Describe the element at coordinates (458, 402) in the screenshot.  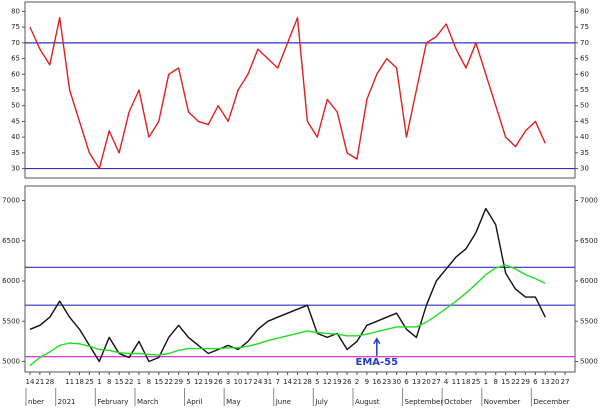
I see `month-label: October` at that location.